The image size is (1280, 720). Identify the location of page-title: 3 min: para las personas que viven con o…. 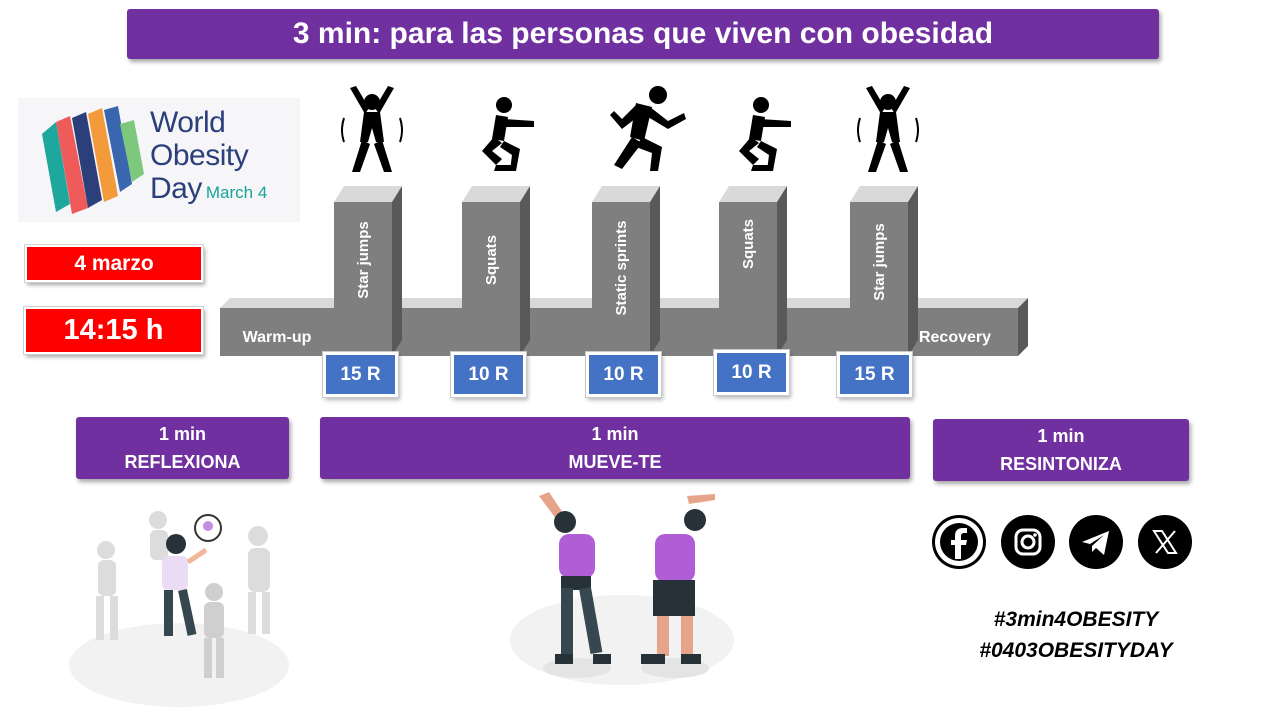
(643, 34).